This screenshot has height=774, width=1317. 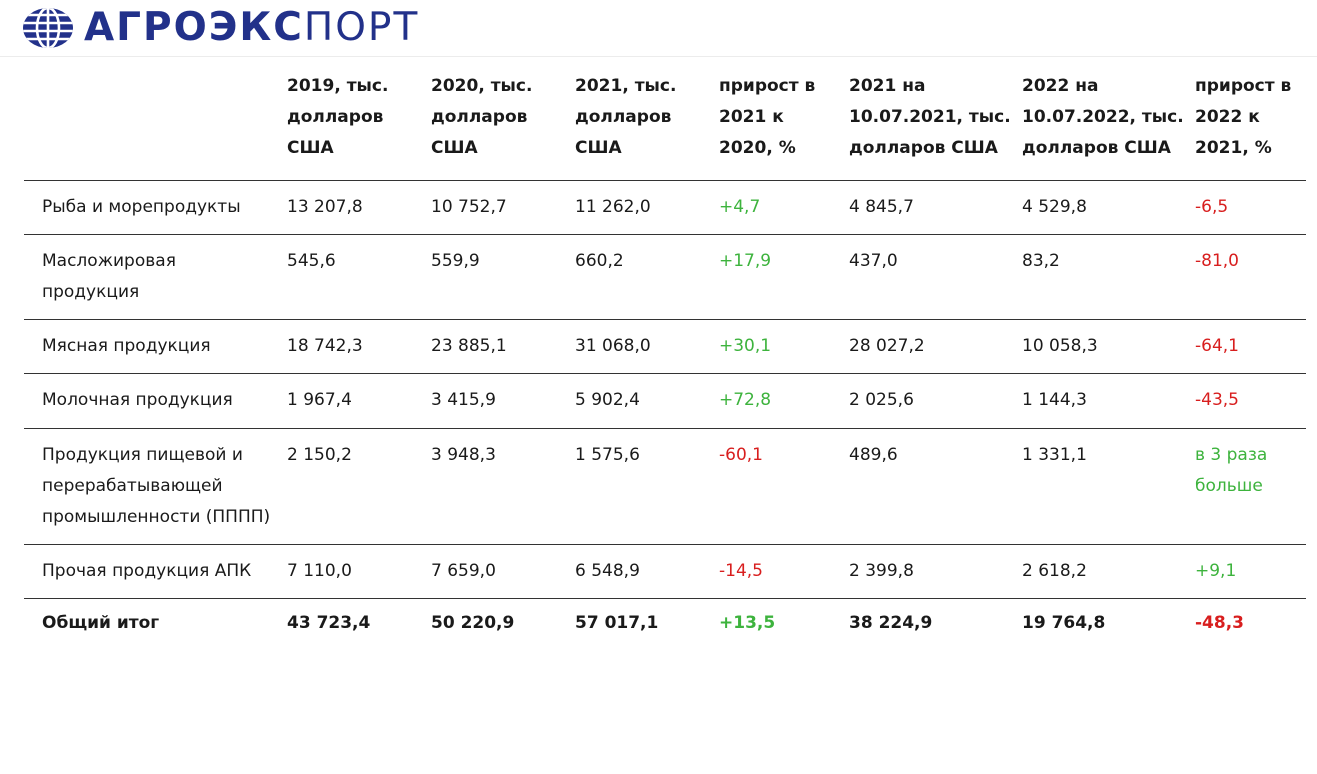 I want to click on table-cell: 1 144,3, so click(x=1054, y=400).